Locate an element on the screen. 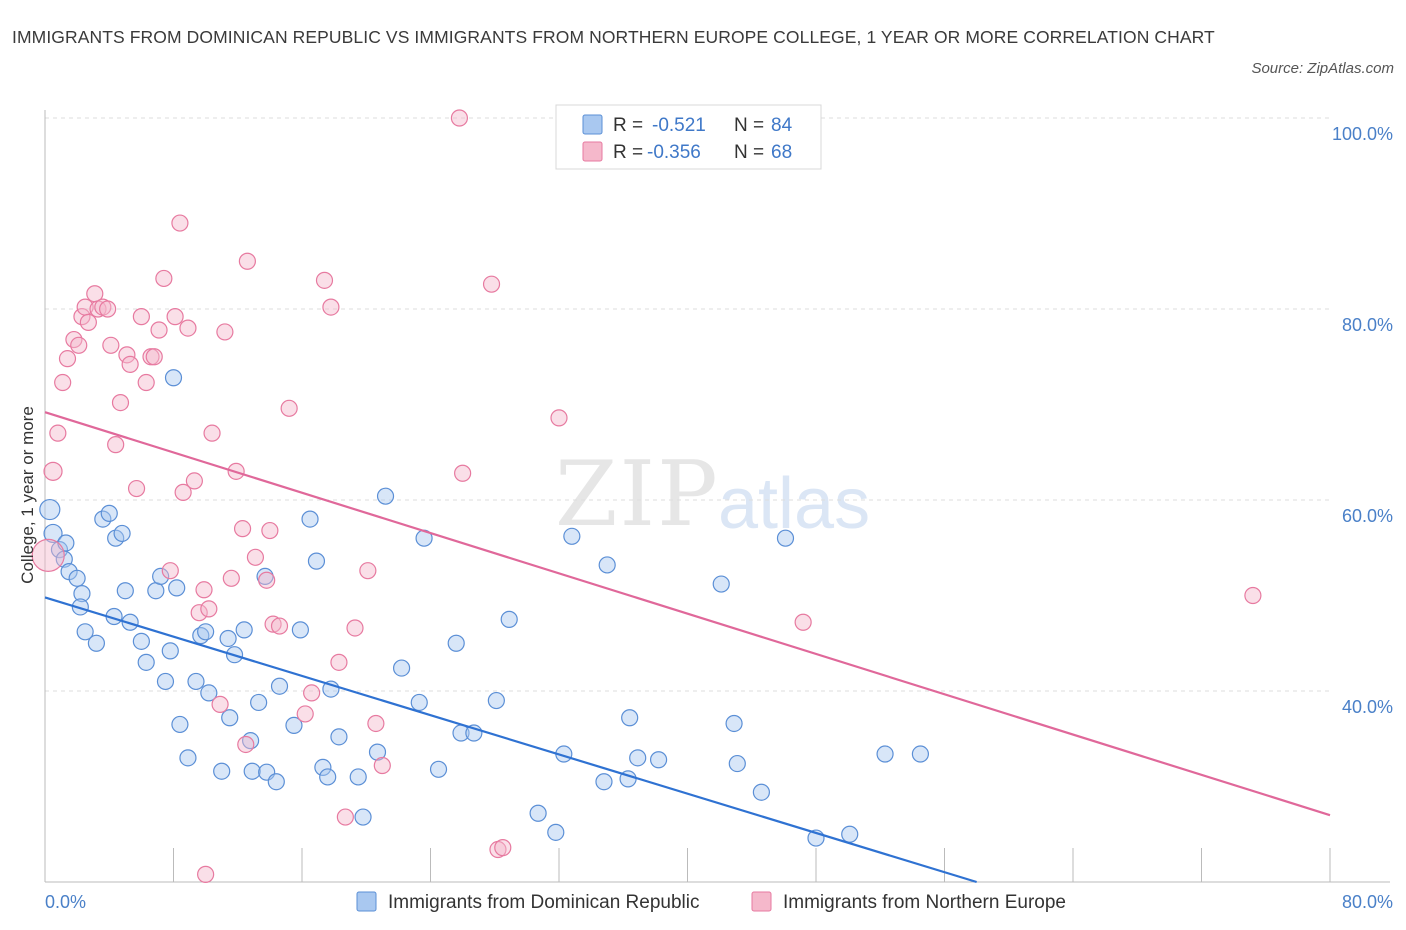 This screenshot has width=1406, height=930. y-tick-label-100: 100.0% is located at coordinates (1362, 134).